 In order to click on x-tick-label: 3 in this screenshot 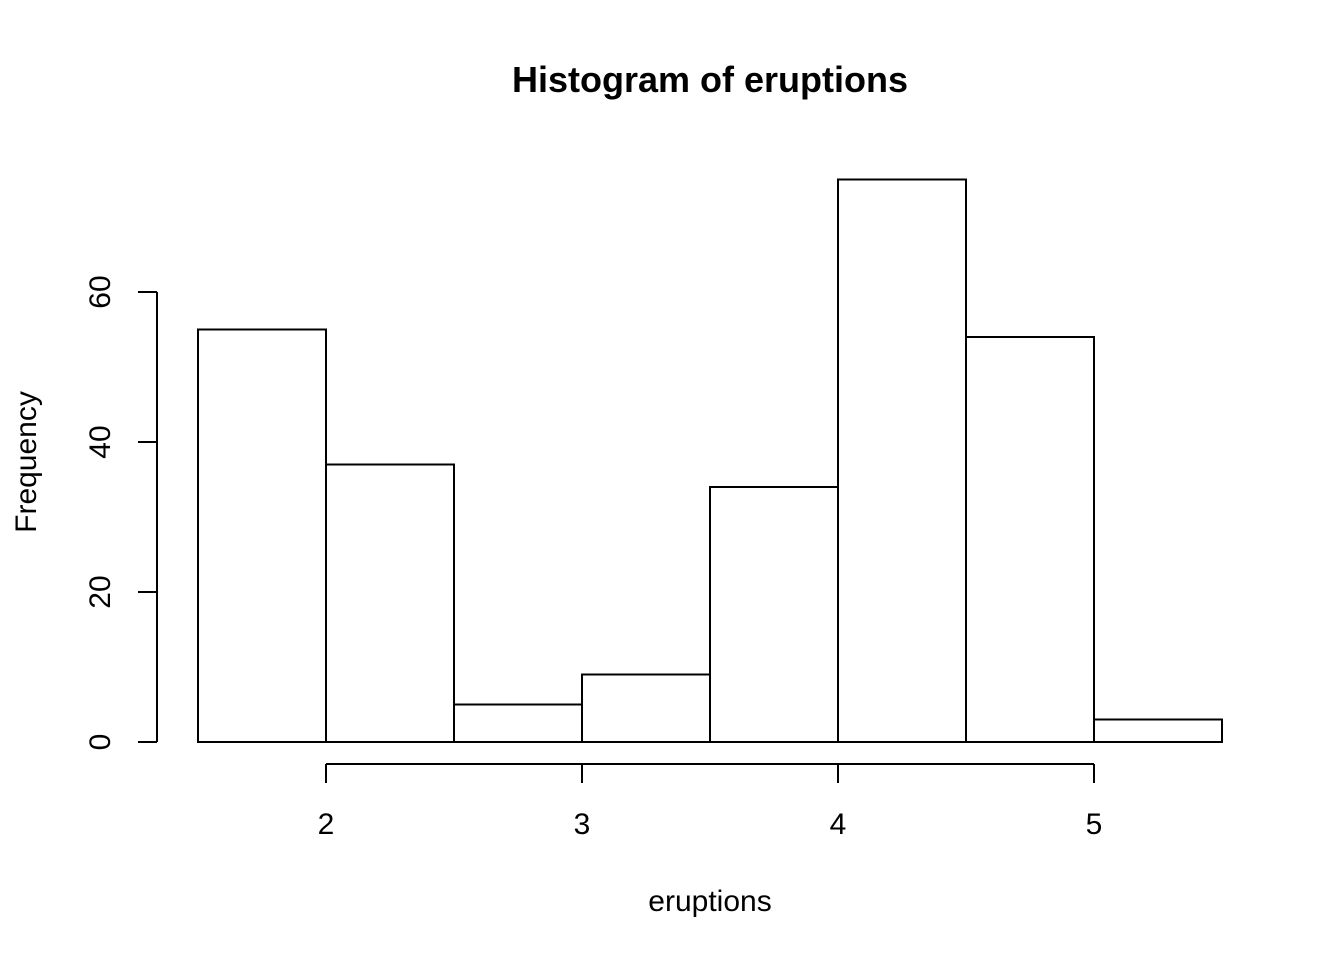, I will do `click(582, 824)`.